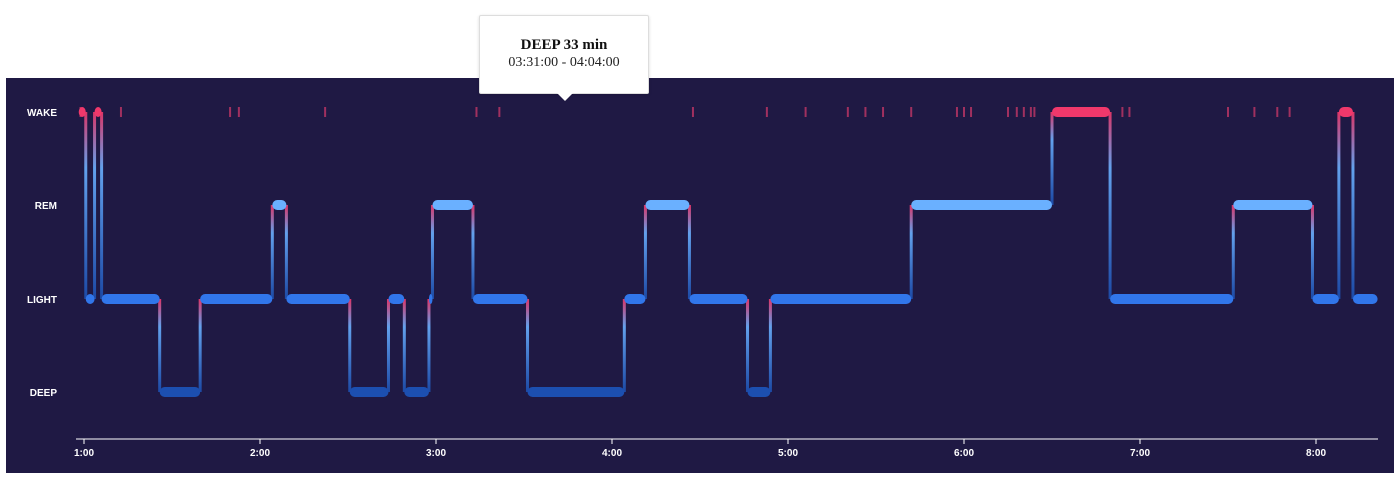  What do you see at coordinates (612, 453) in the screenshot?
I see `x-tick-label: 4:00` at bounding box center [612, 453].